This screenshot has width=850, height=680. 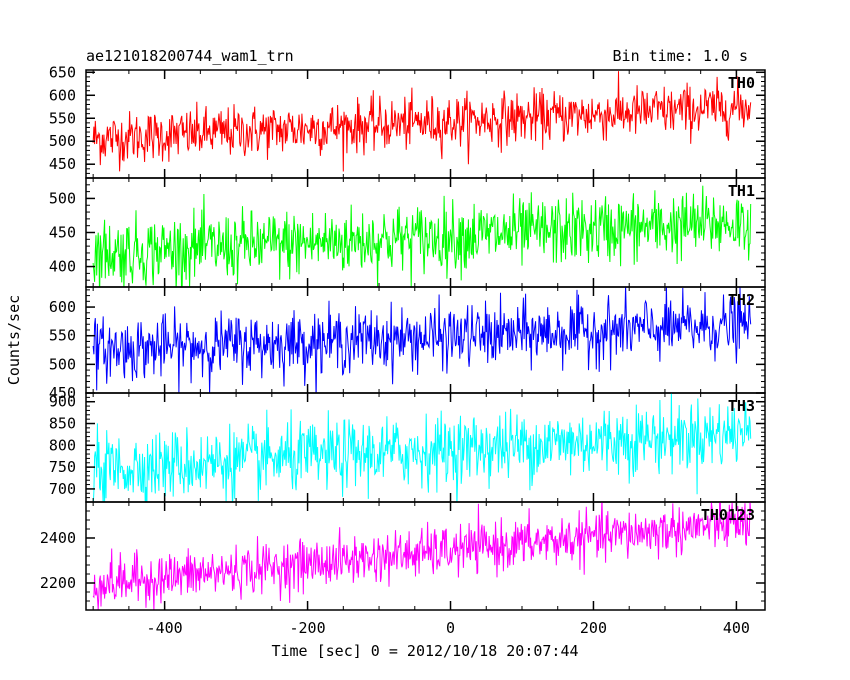 I want to click on panel-frame, so click(x=425, y=340).